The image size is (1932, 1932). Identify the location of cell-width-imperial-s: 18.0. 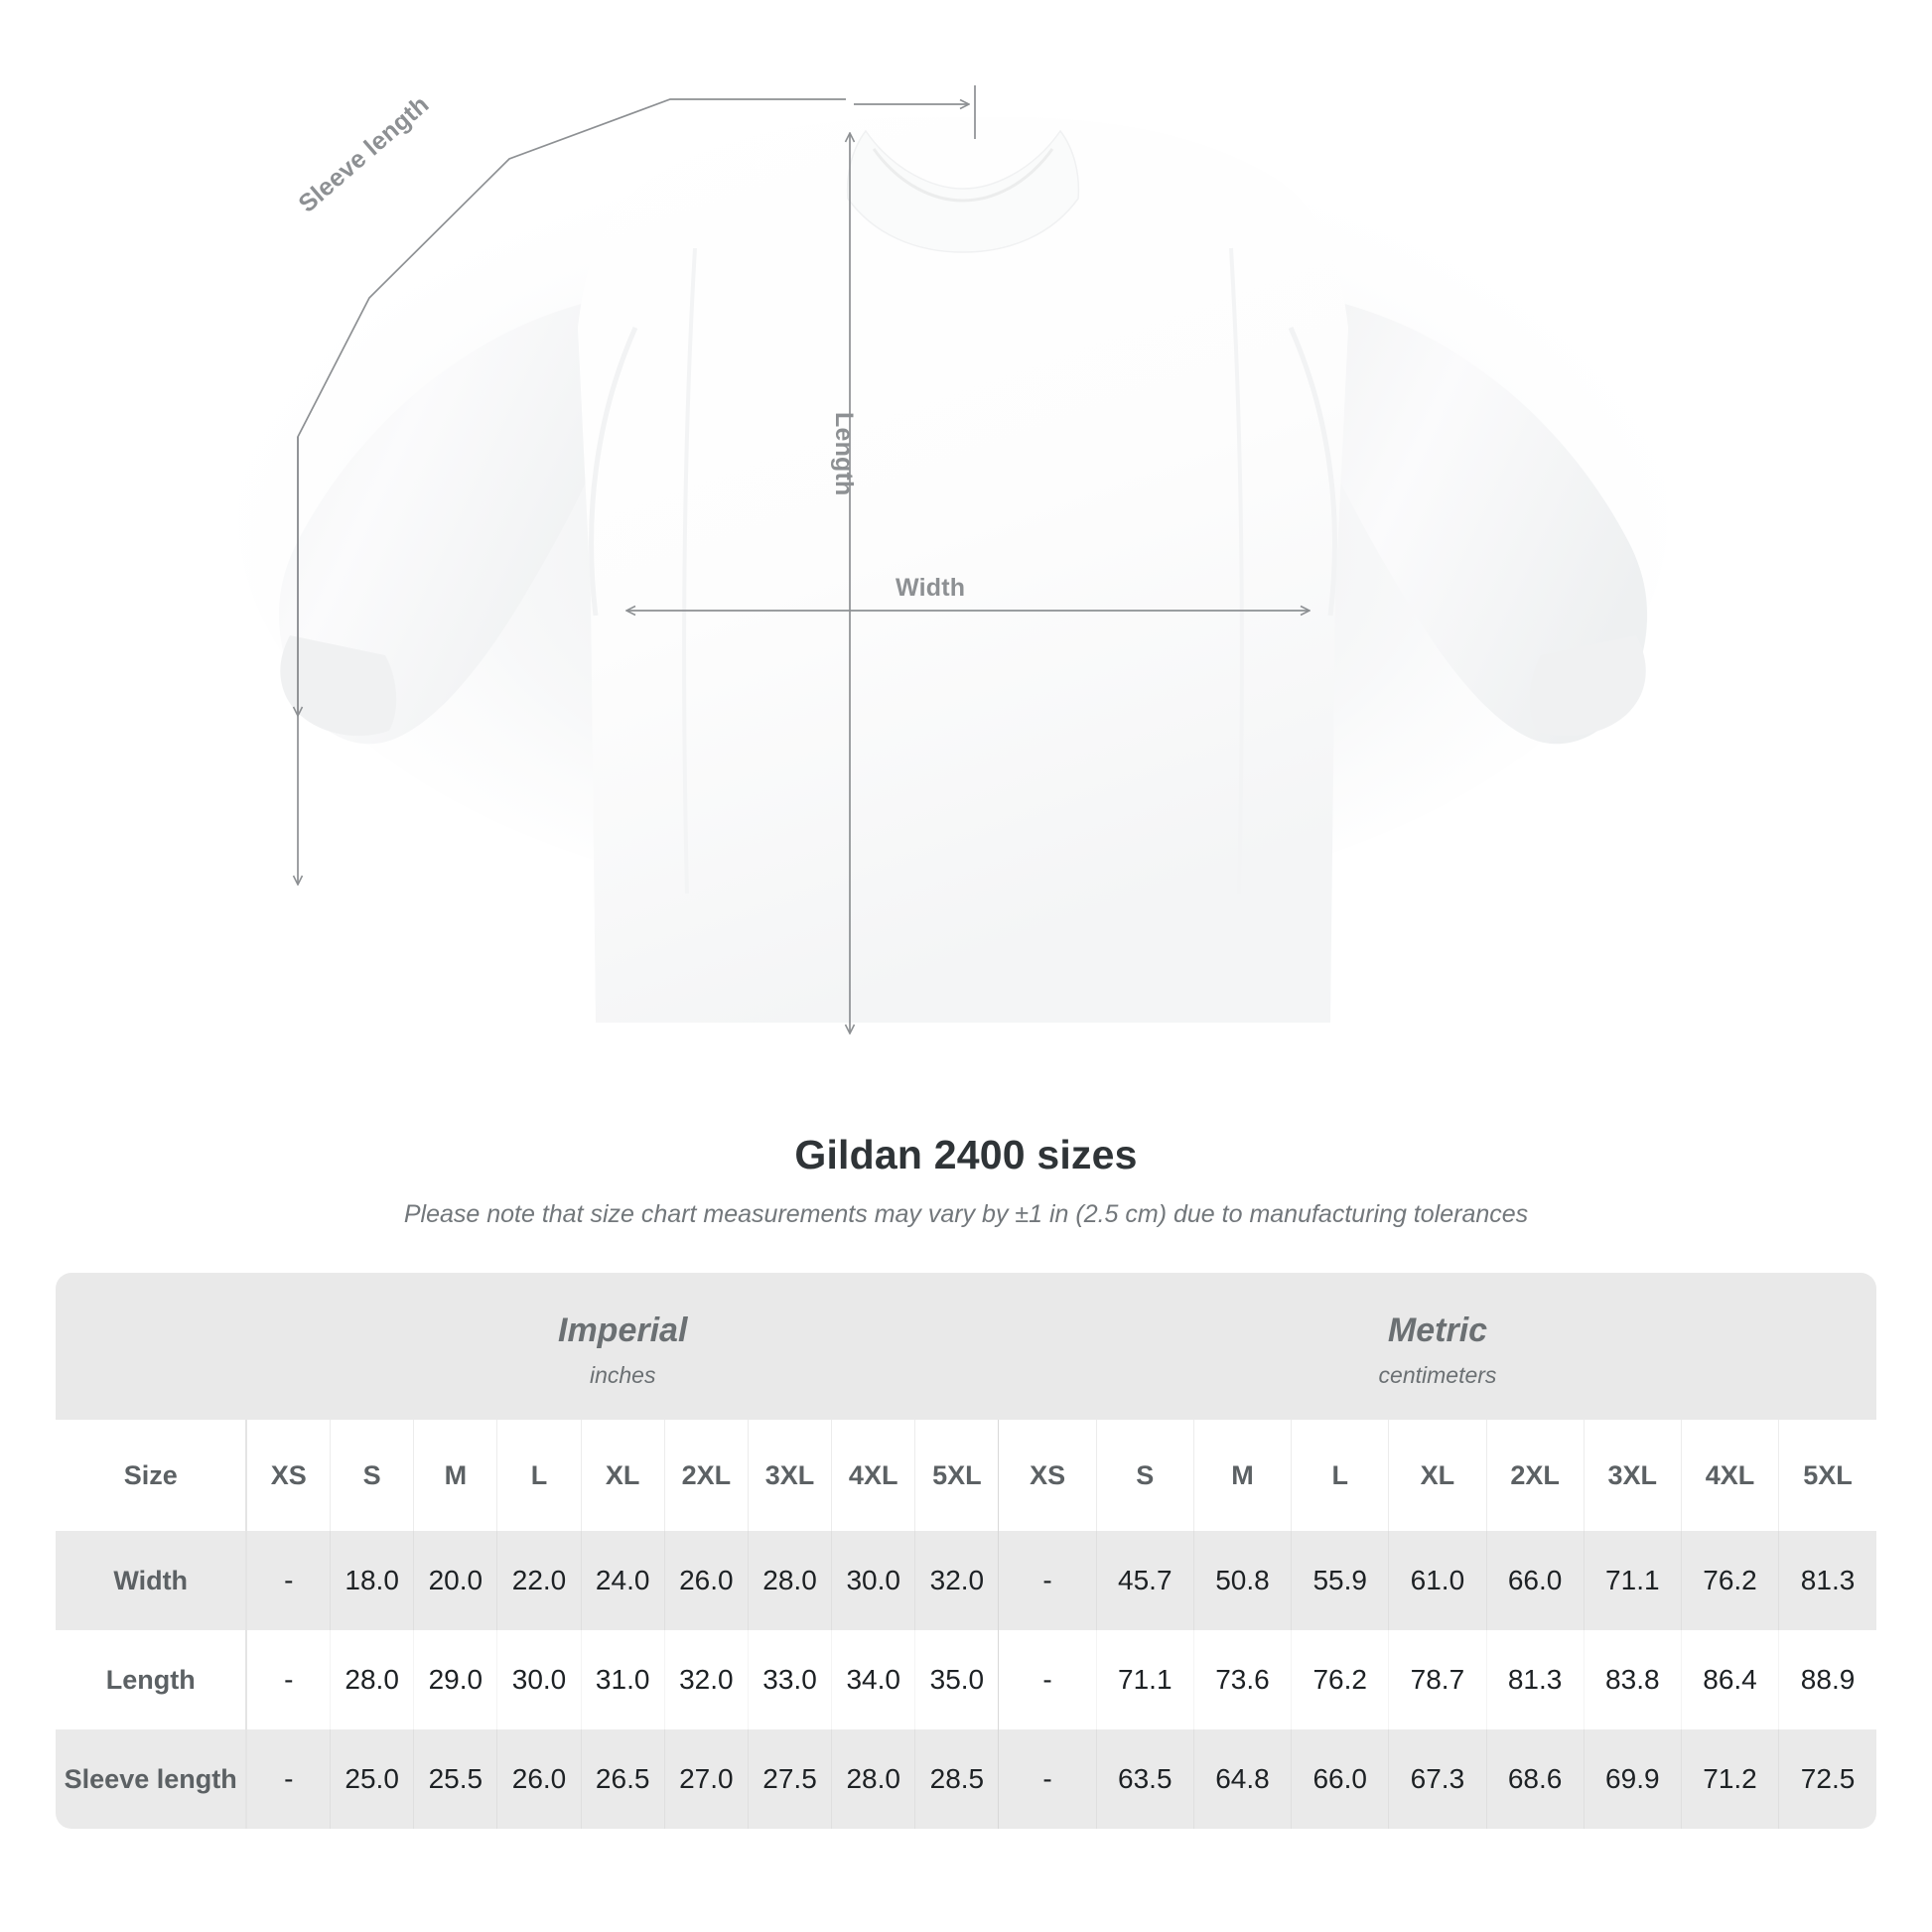
(372, 1581).